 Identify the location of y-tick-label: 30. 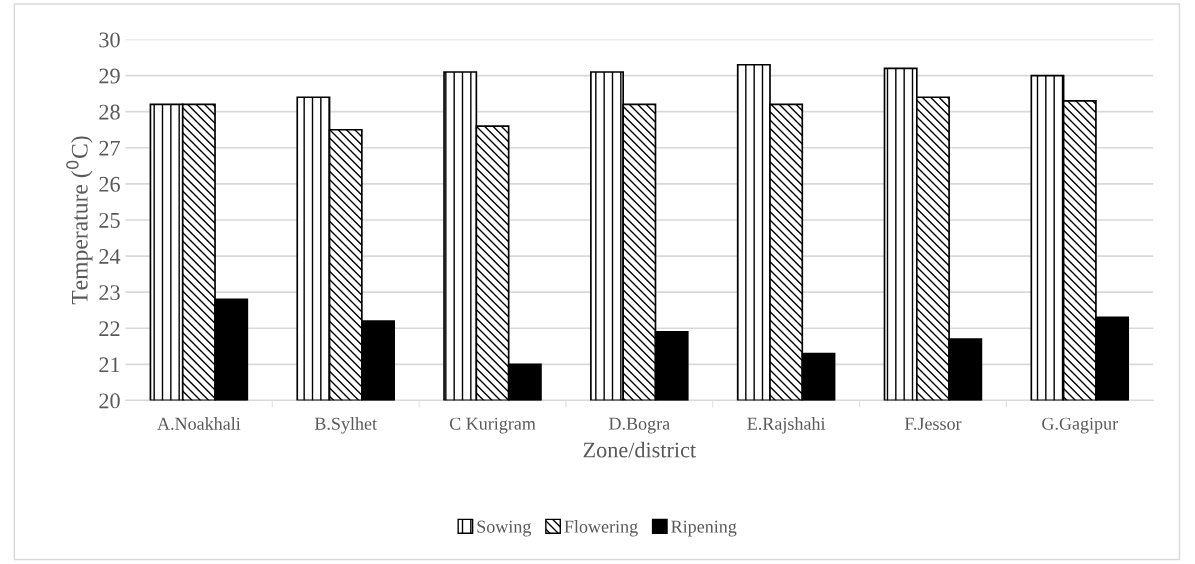
(109, 40).